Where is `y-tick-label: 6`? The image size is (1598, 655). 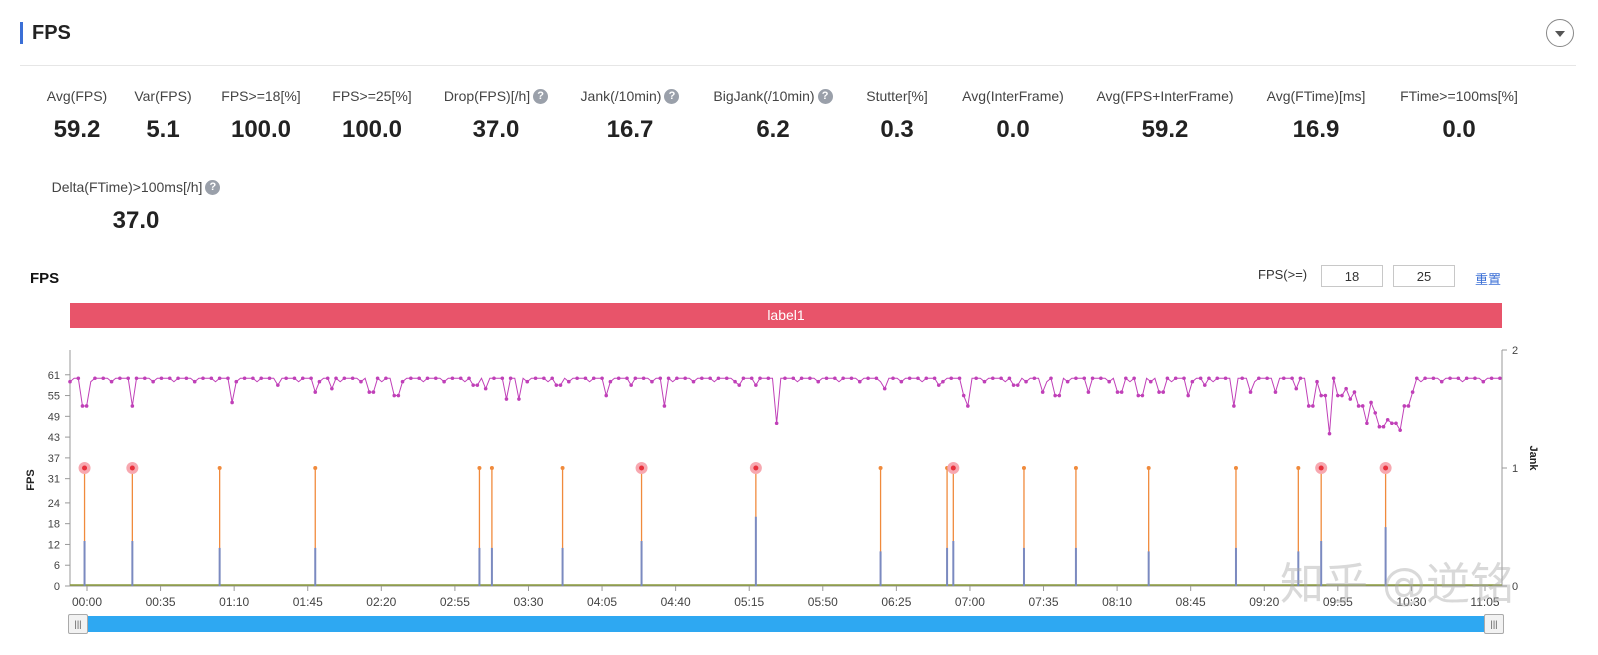
y-tick-label: 6 is located at coordinates (57, 566).